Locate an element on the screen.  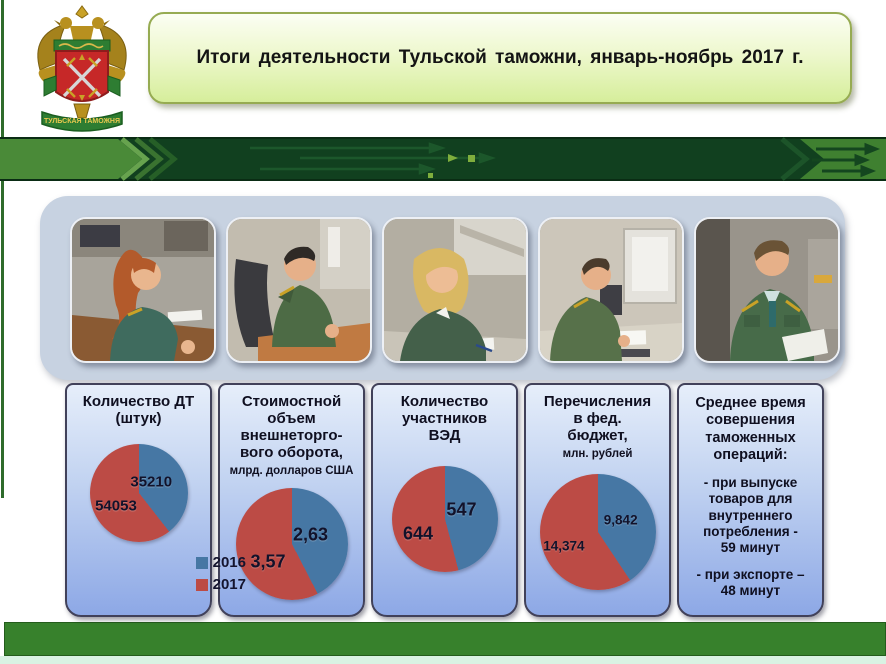
legend-item-2016: 2016 is located at coordinates (220, 562).